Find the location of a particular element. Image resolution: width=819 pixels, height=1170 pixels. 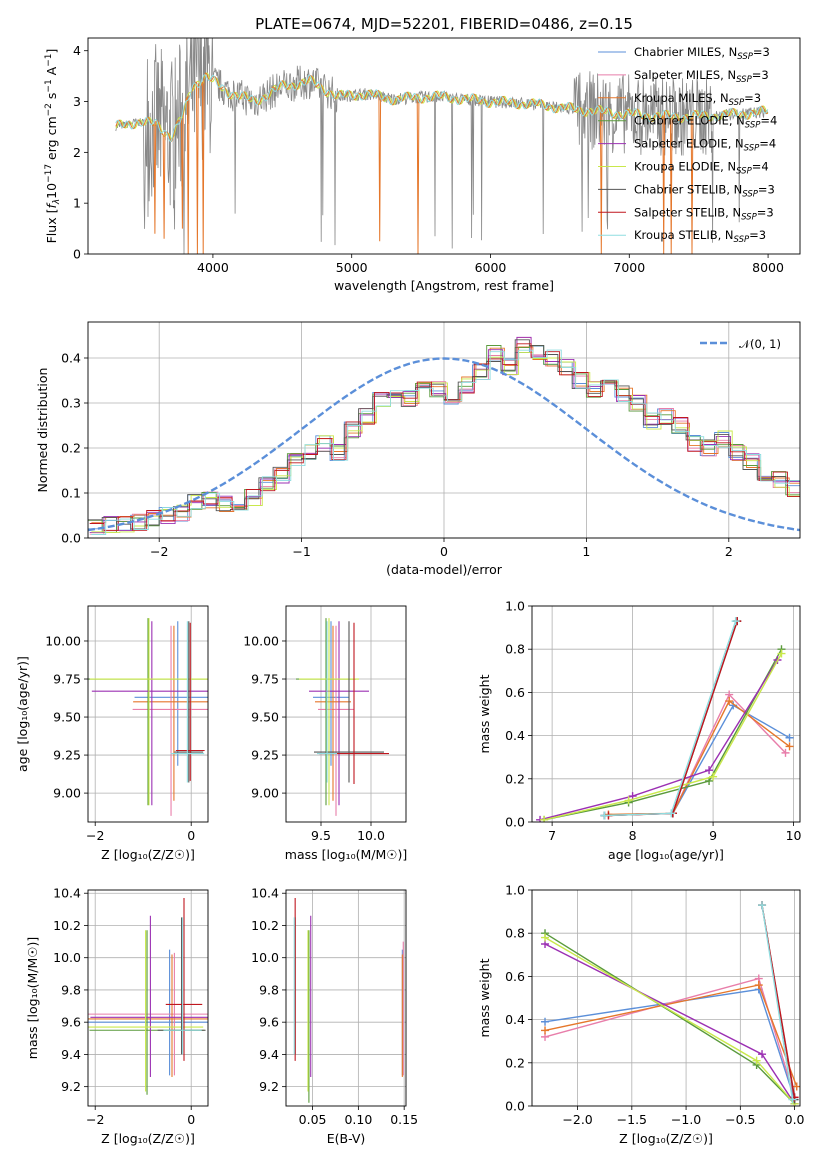

errorbar-chabrier_miles is located at coordinates (331, 693).